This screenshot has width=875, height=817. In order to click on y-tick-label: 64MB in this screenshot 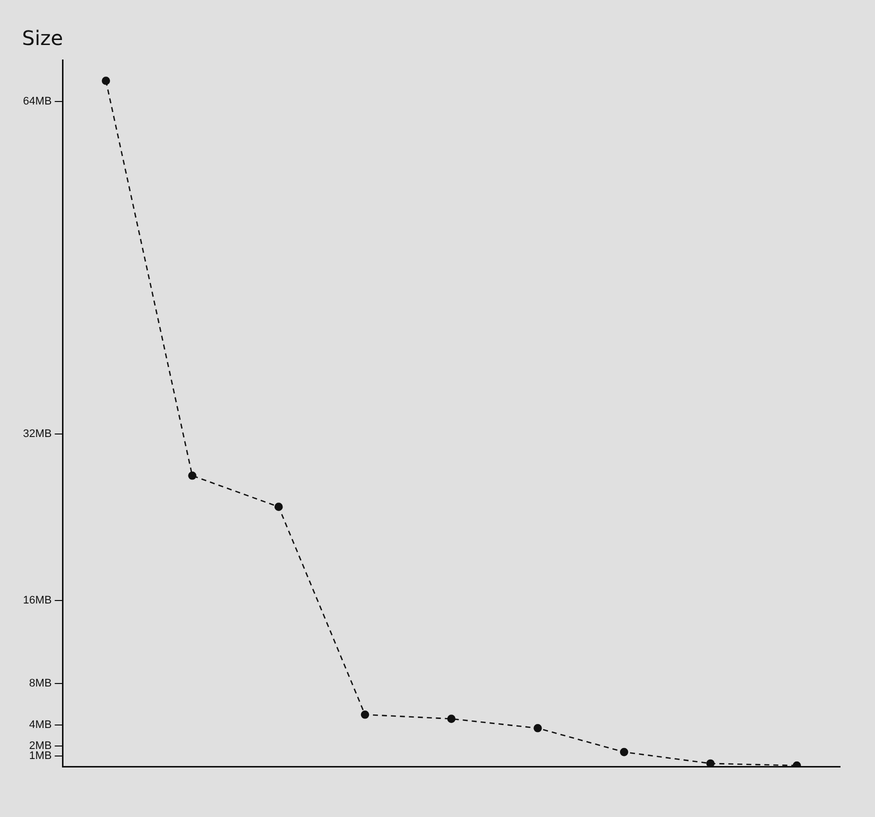, I will do `click(37, 102)`.